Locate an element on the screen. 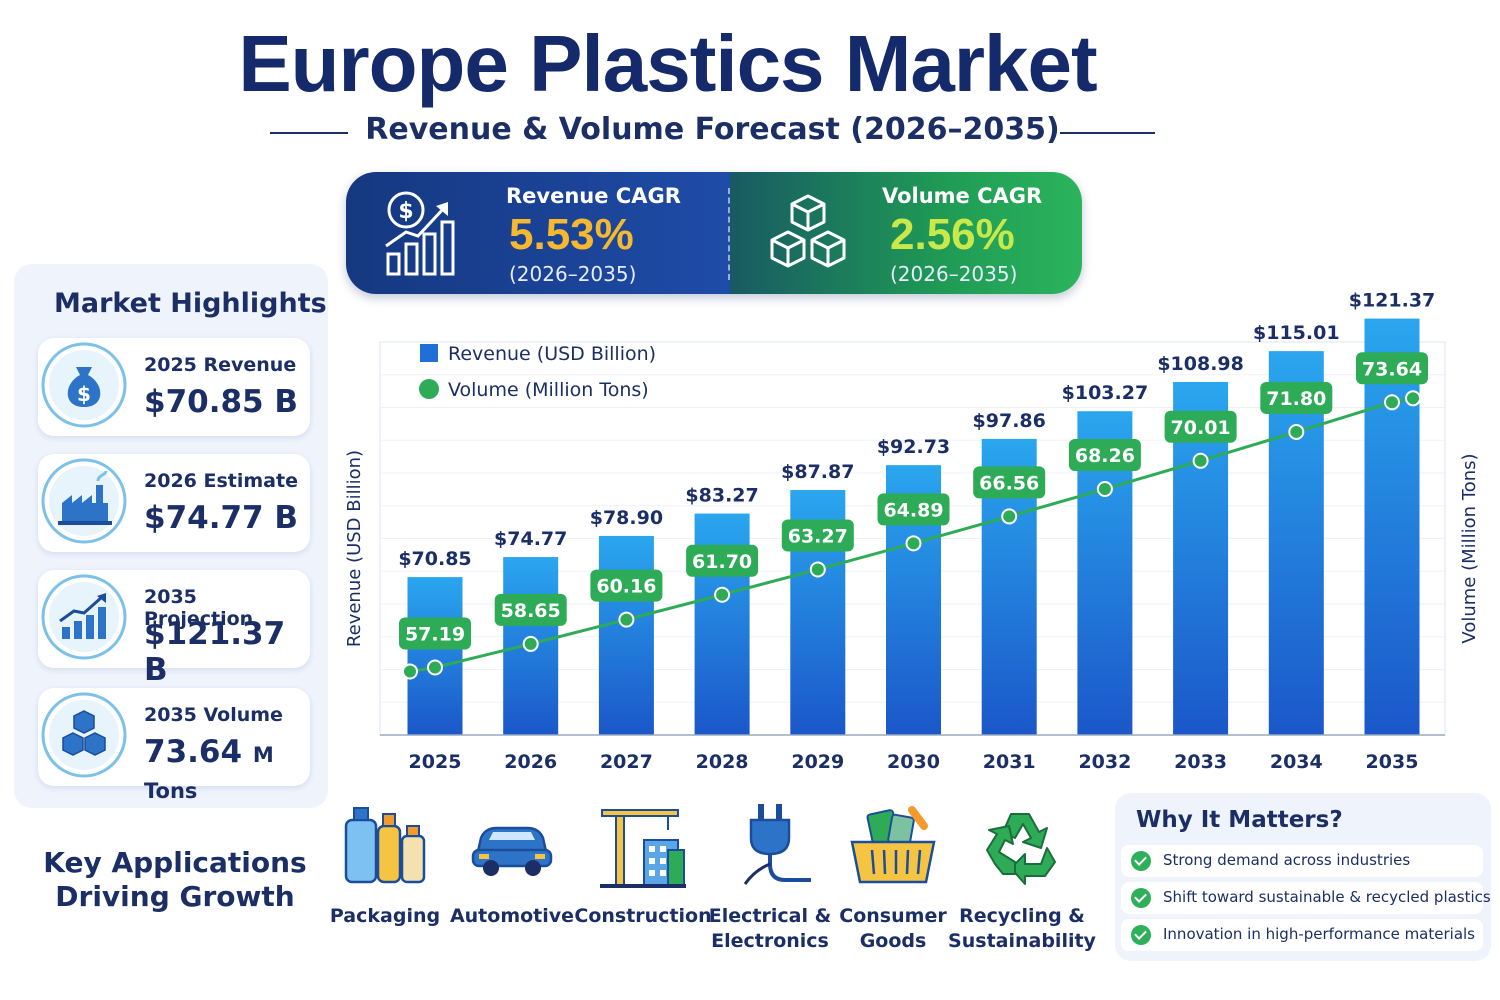 The height and width of the screenshot is (1000, 1500). volume-cagr-period: (2026–2035) is located at coordinates (954, 274).